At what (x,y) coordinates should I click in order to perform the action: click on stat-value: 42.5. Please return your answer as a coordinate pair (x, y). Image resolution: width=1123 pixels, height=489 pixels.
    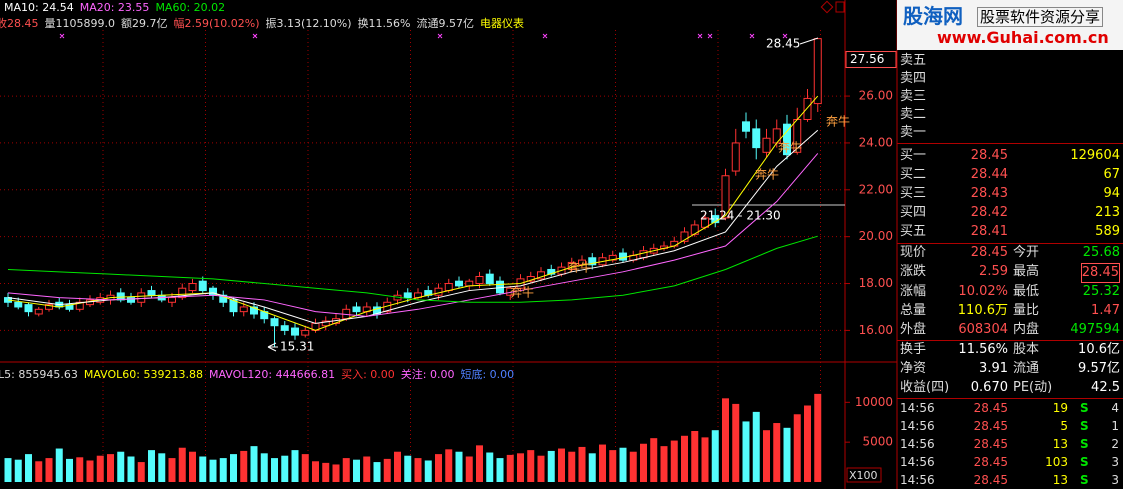
    Looking at the image, I should click on (1105, 387).